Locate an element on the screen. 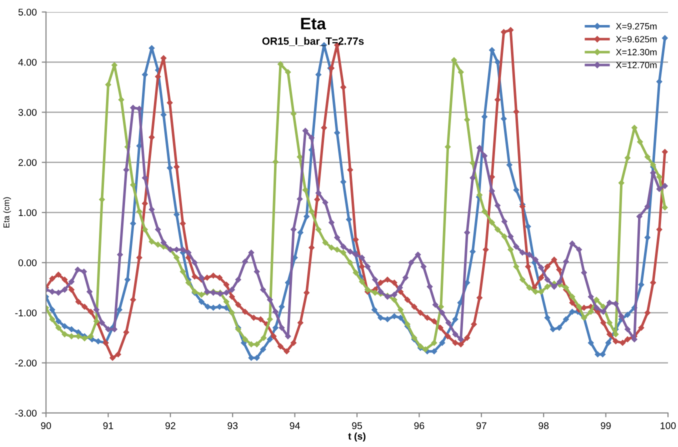  x-tick-label: 99 is located at coordinates (605, 426).